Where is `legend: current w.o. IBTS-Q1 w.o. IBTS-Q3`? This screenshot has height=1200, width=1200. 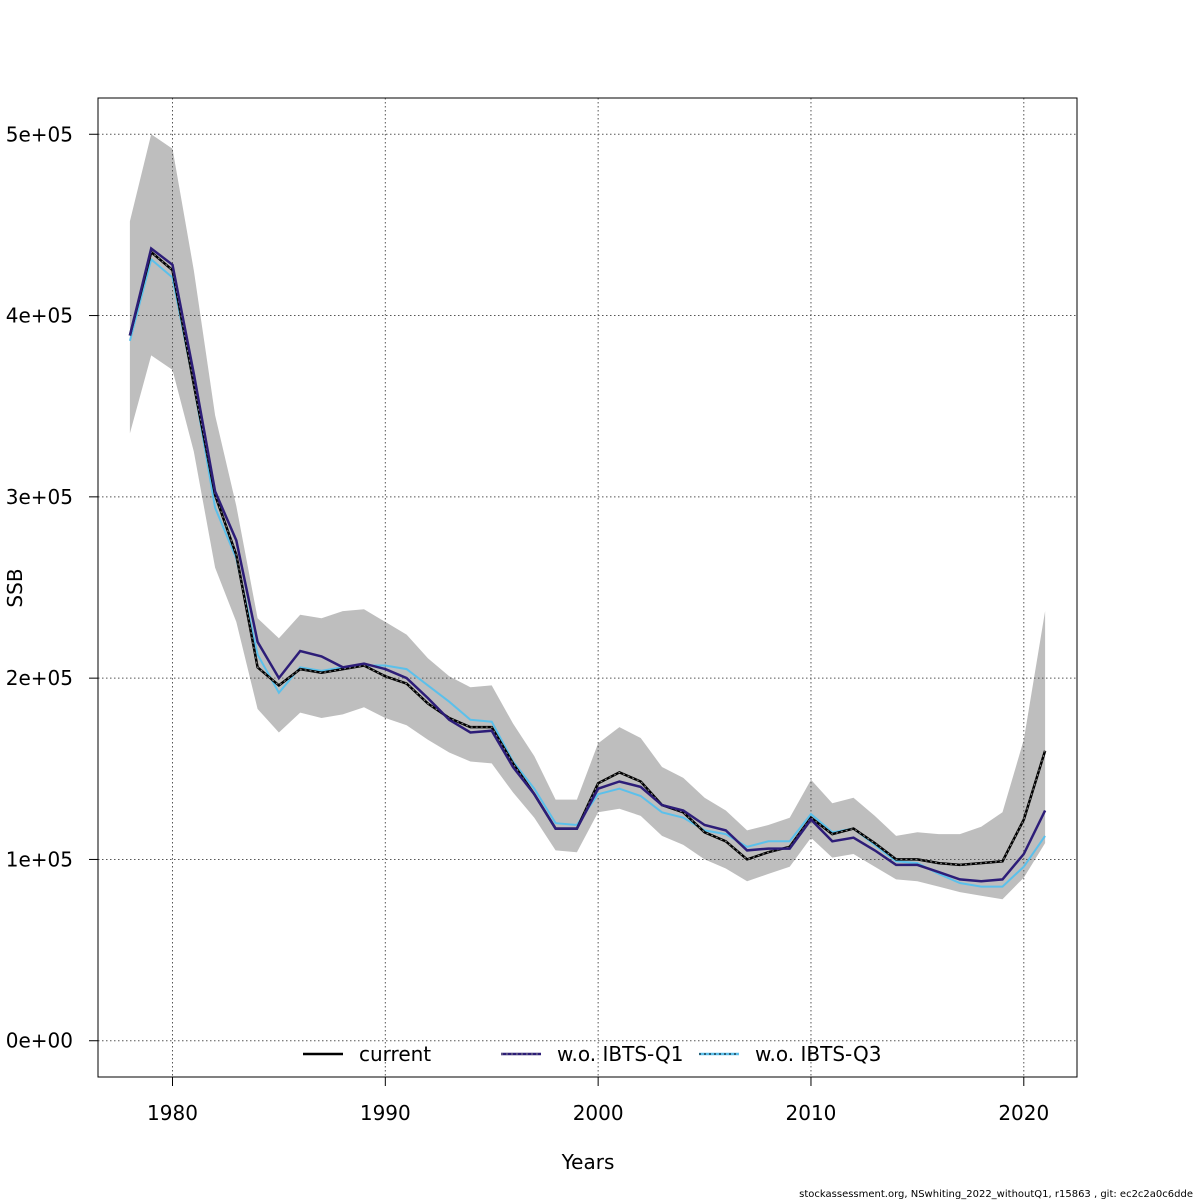
legend: current w.o. IBTS-Q1 w.o. IBTS-Q3 is located at coordinates (592, 1054).